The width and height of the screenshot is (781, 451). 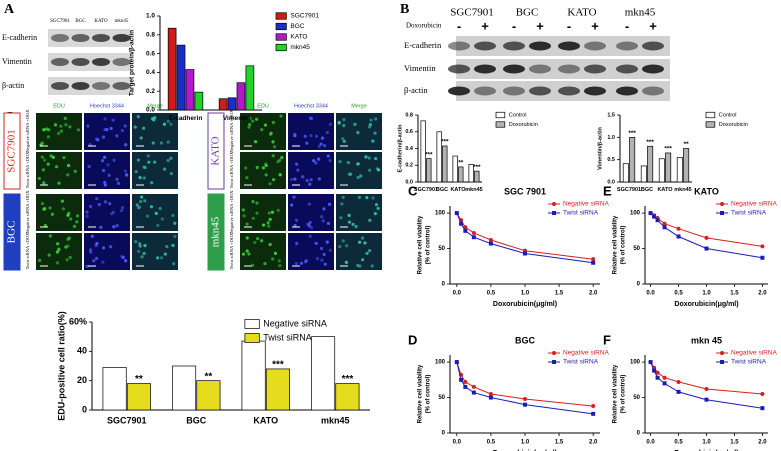 What do you see at coordinates (471, 13) in the screenshot?
I see `lane-label: SGC7901` at bounding box center [471, 13].